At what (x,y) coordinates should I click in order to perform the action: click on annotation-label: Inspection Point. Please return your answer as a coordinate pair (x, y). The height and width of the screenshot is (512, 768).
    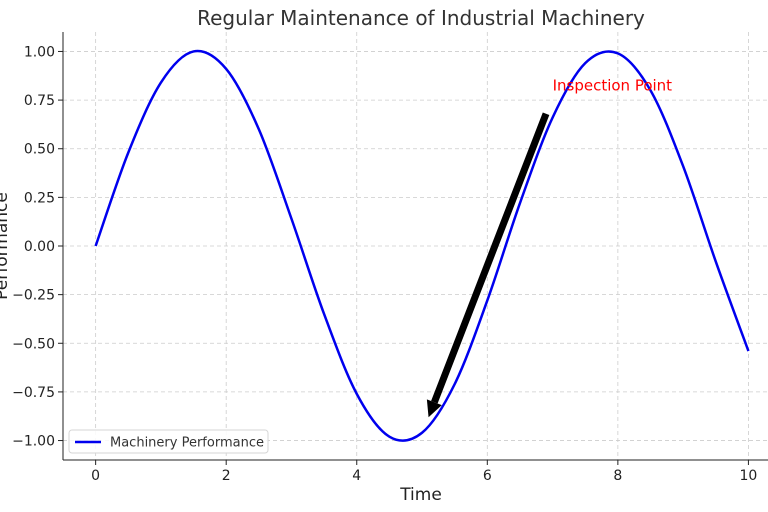
    Looking at the image, I should click on (613, 85).